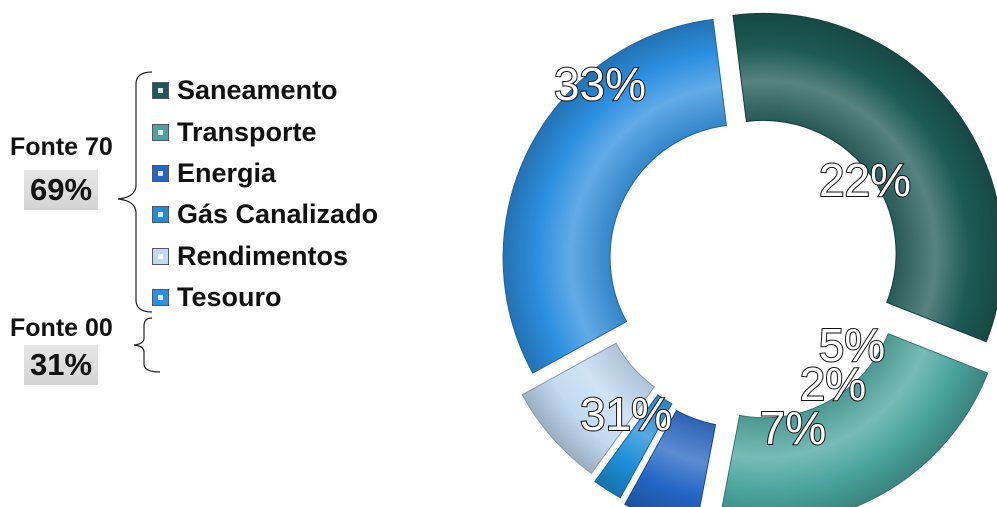 This screenshot has width=997, height=507. Describe the element at coordinates (633, 446) in the screenshot. I see `slice-gas-canalizado` at that location.